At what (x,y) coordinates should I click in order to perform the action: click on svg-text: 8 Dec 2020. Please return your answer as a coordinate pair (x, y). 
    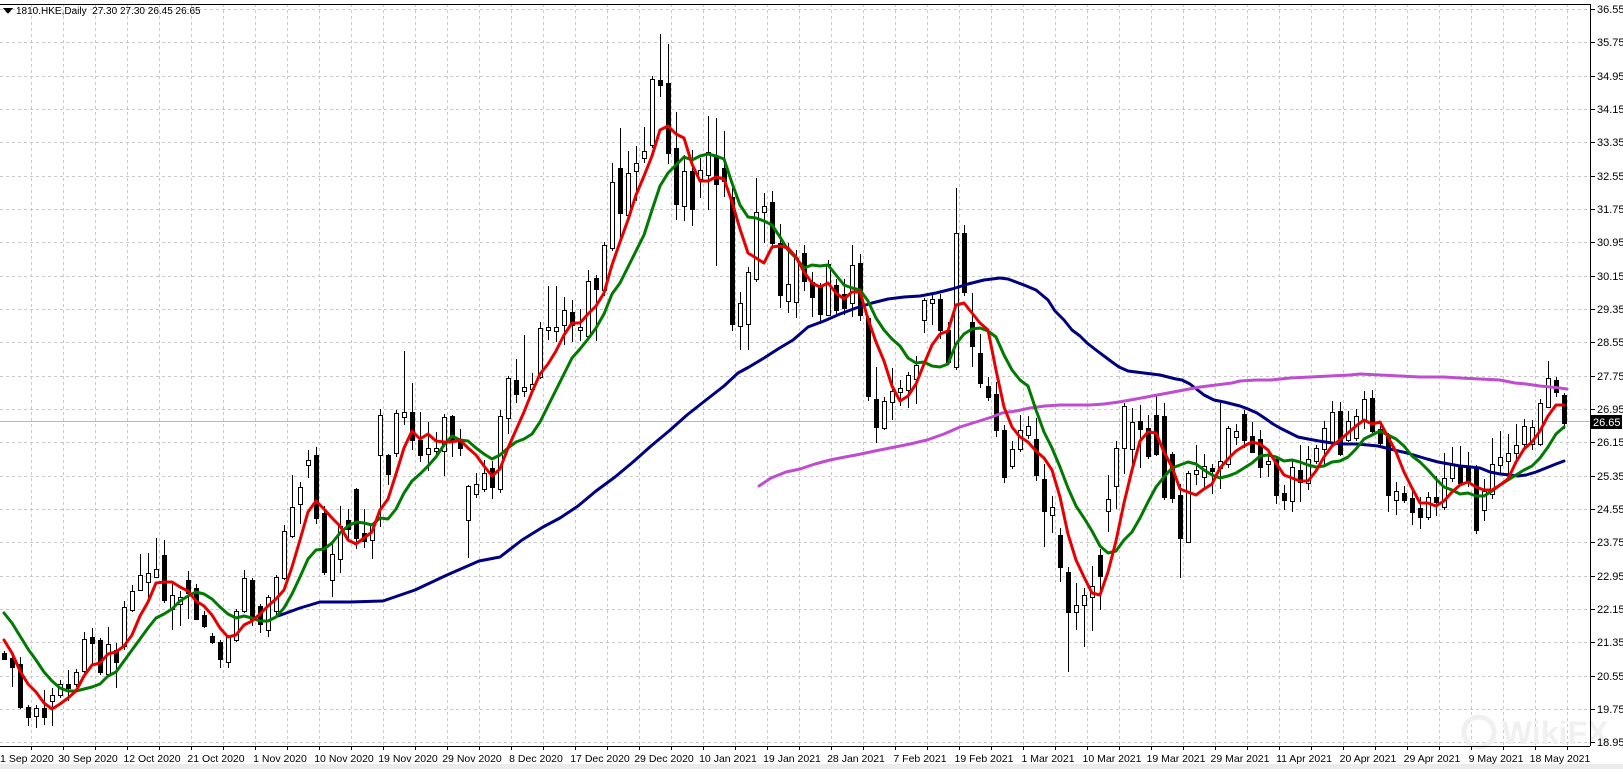
    Looking at the image, I should click on (536, 759).